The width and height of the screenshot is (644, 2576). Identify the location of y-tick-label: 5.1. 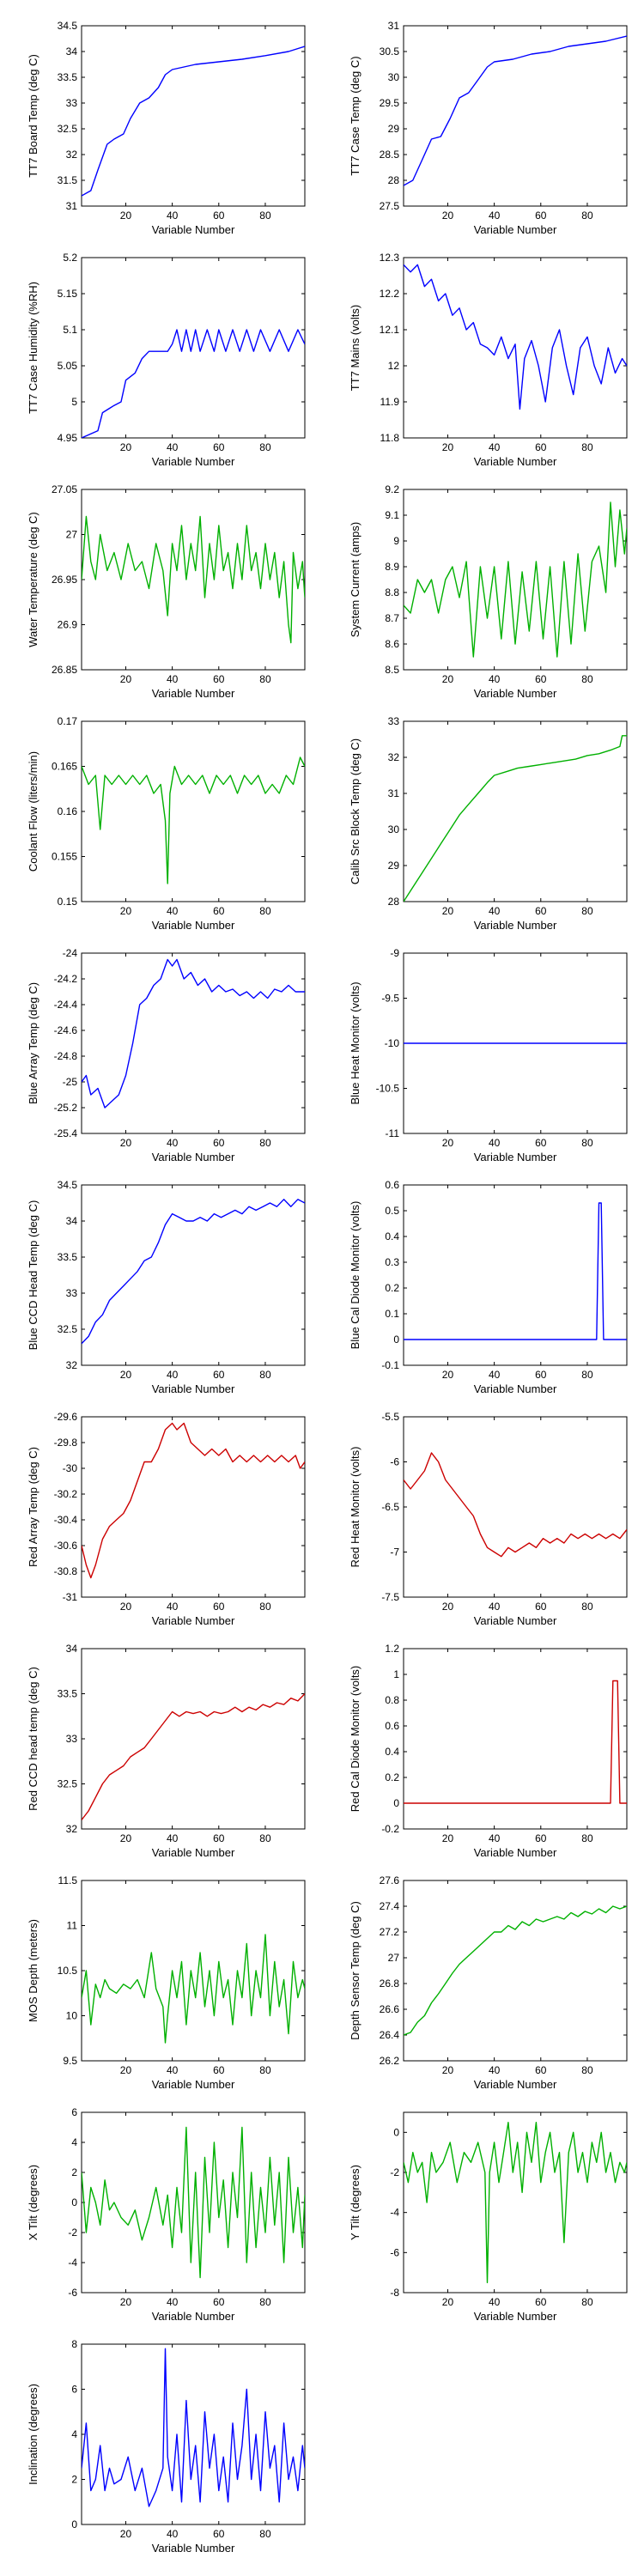
(70, 330).